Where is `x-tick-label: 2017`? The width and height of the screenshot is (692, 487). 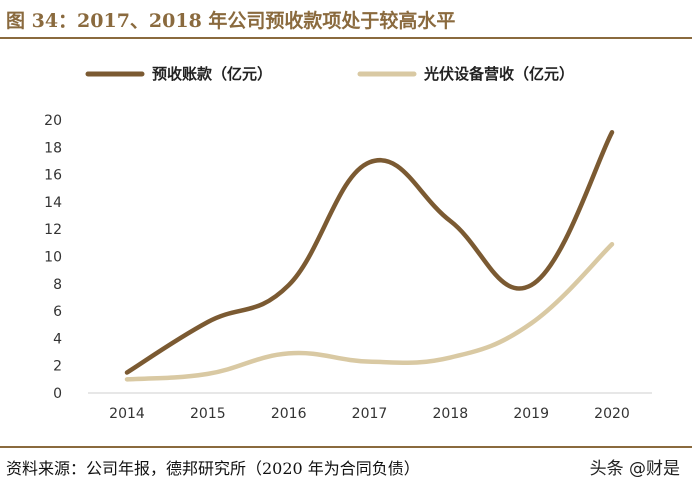 x-tick-label: 2017 is located at coordinates (370, 414).